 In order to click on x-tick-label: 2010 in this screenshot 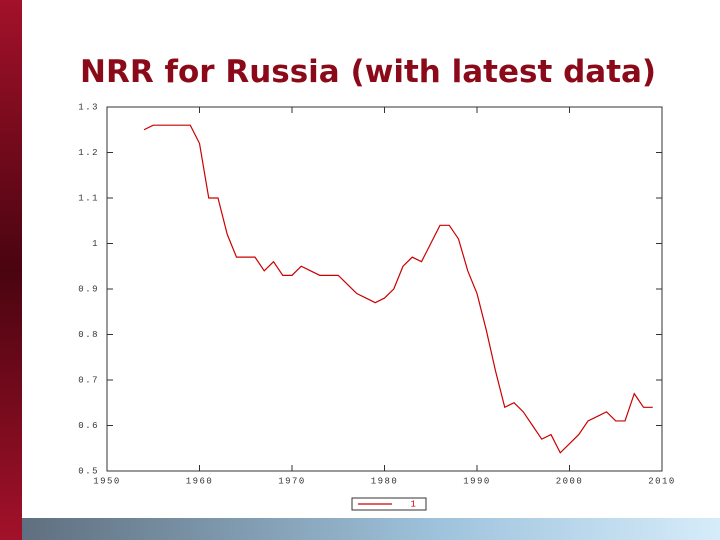, I will do `click(662, 481)`.